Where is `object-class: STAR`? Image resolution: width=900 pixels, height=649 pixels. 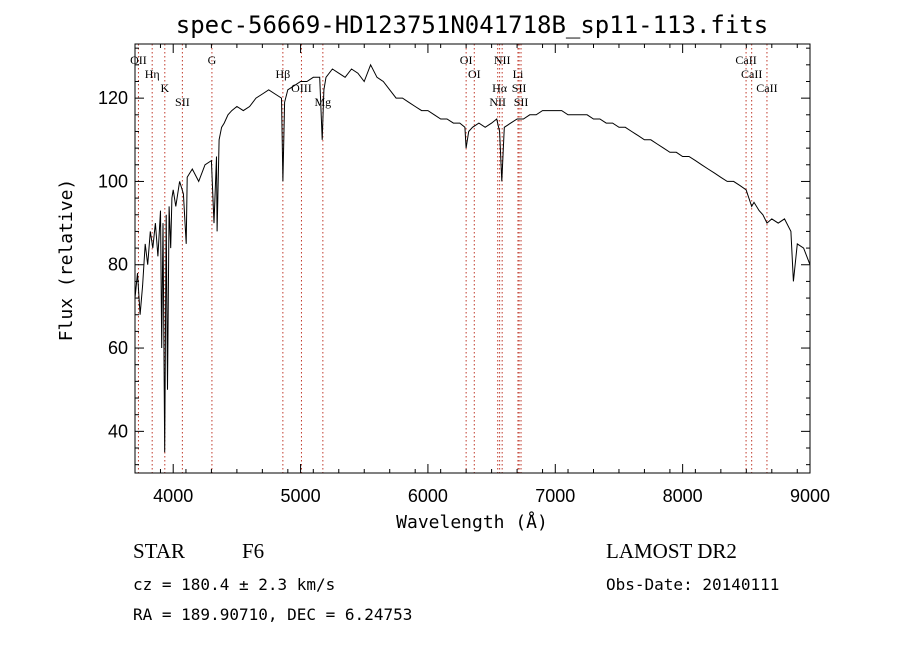
object-class: STAR is located at coordinates (159, 551).